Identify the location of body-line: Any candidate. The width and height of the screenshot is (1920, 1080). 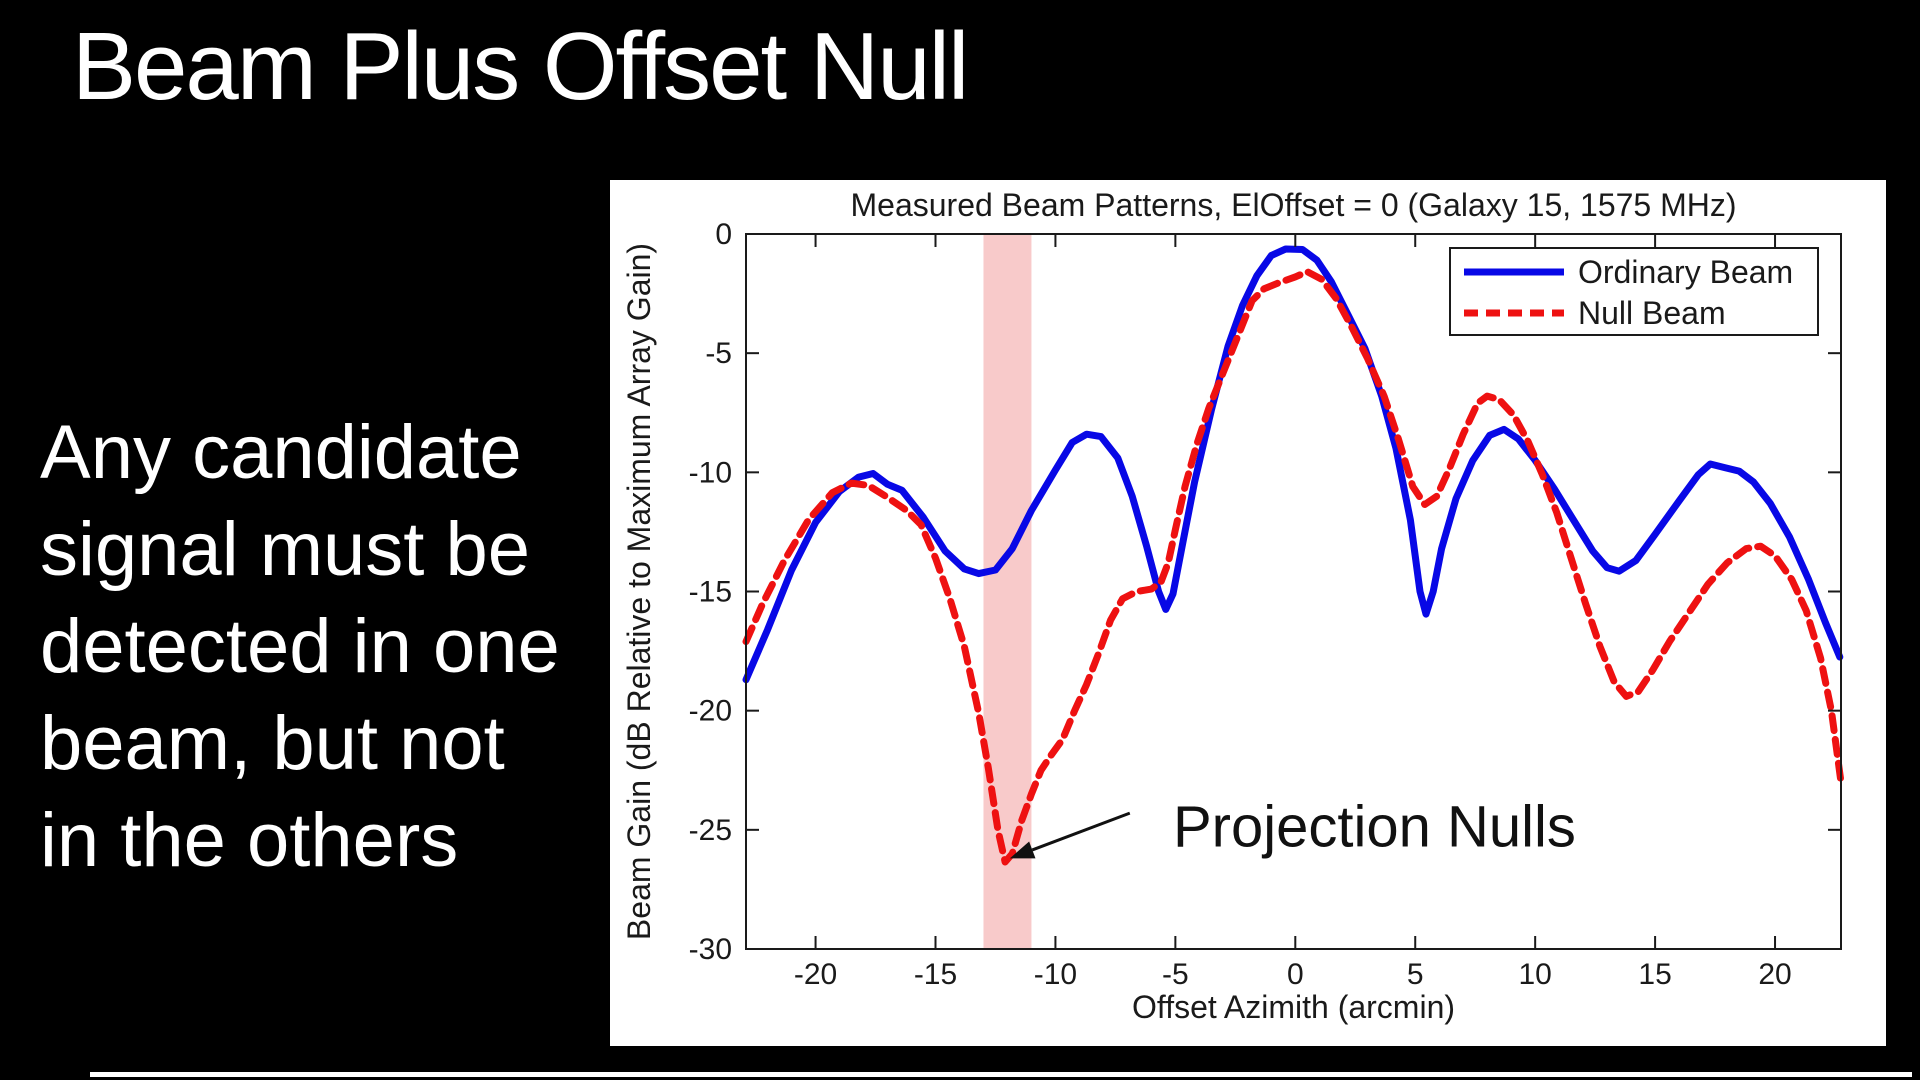
(281, 452).